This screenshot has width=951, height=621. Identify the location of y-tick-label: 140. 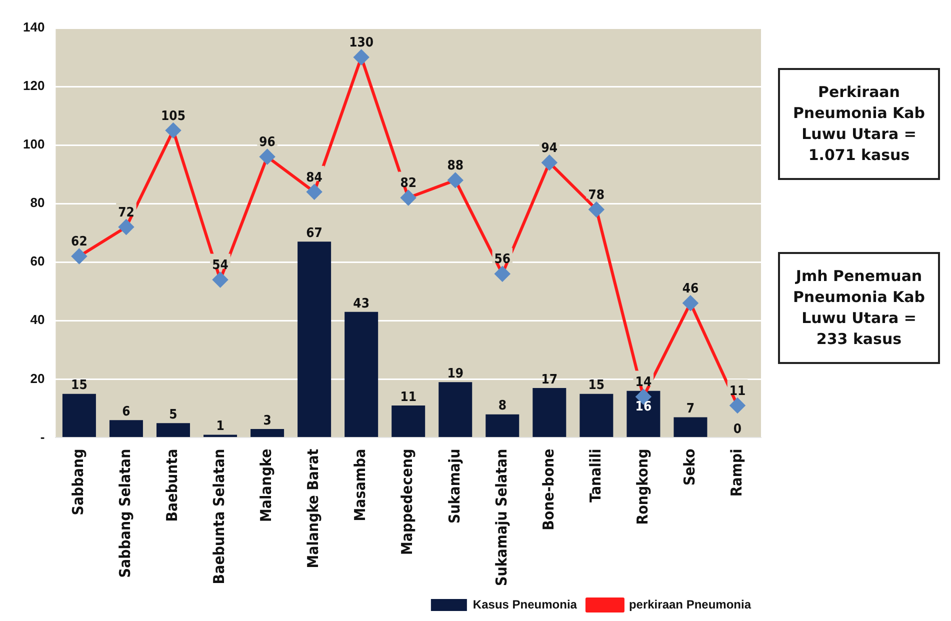
(33, 27).